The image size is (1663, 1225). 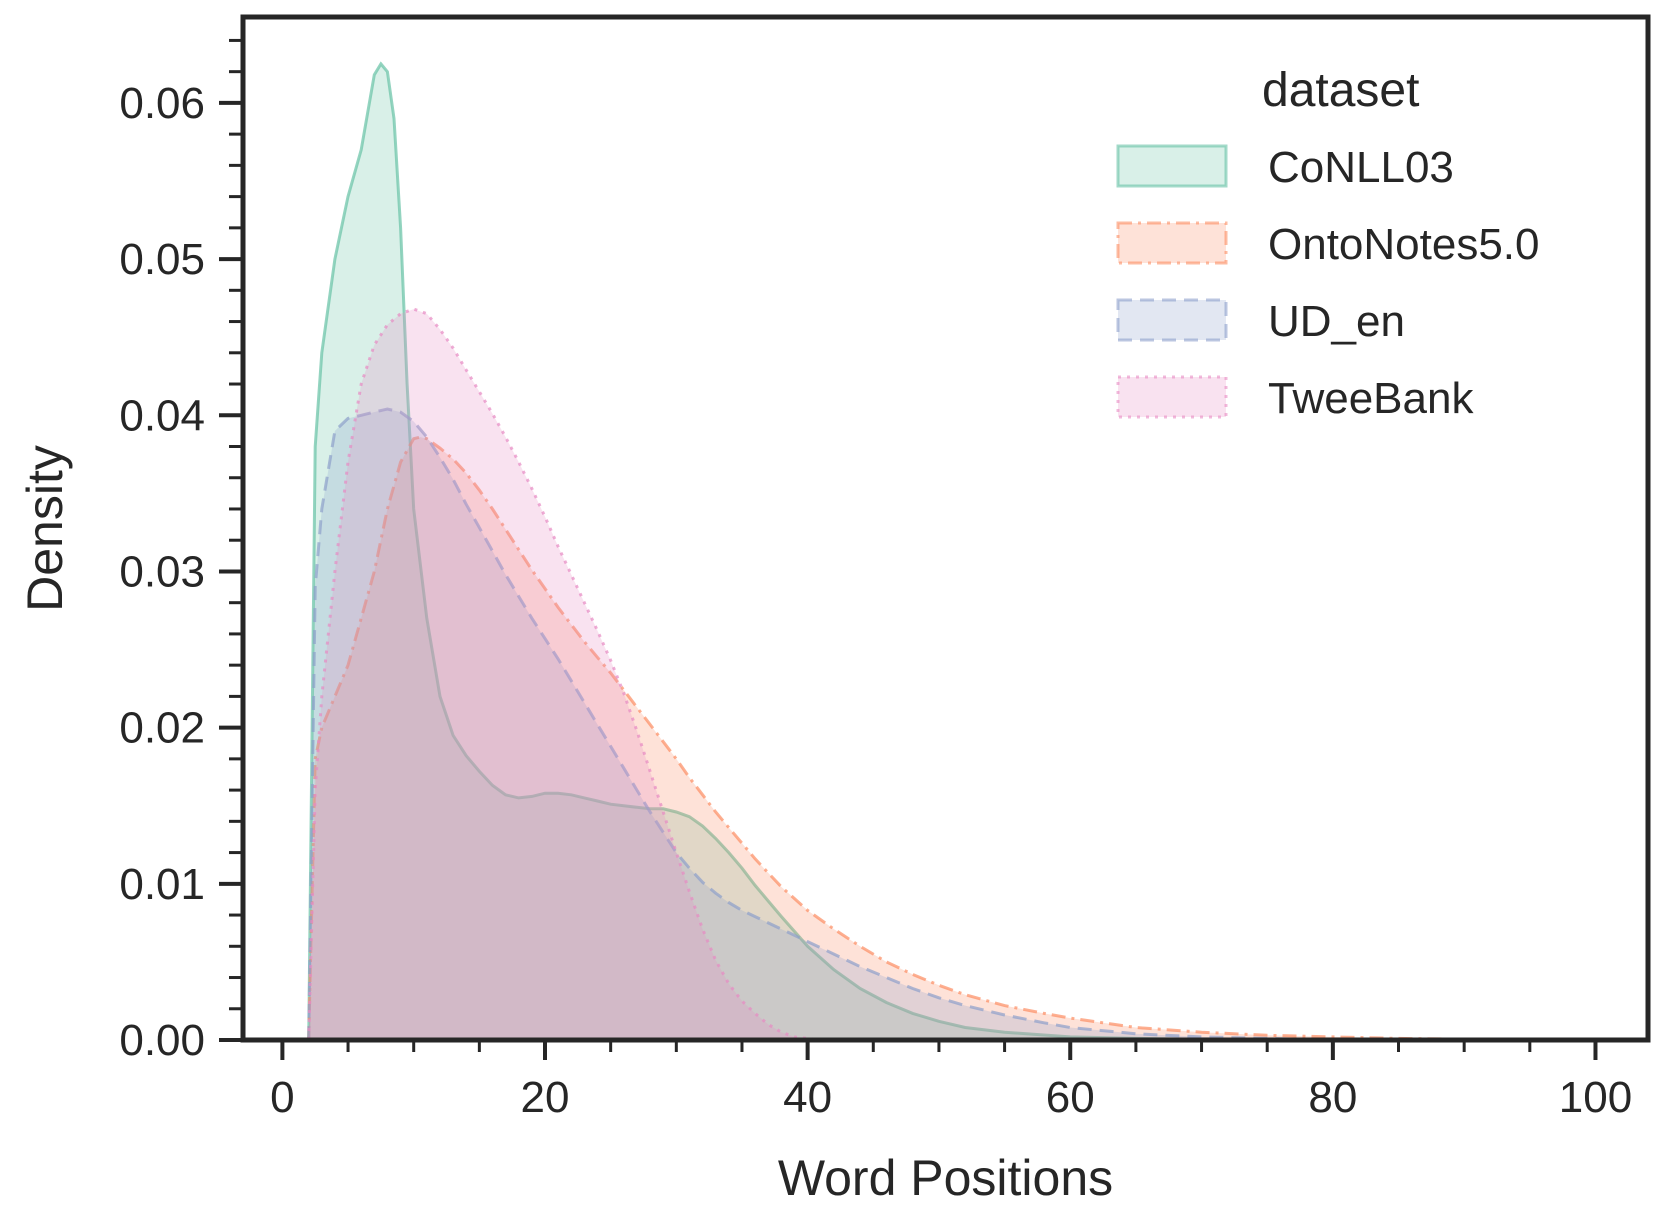 I want to click on legend-label-ontonotes5-0: OntoNotes5.0, so click(x=1404, y=244).